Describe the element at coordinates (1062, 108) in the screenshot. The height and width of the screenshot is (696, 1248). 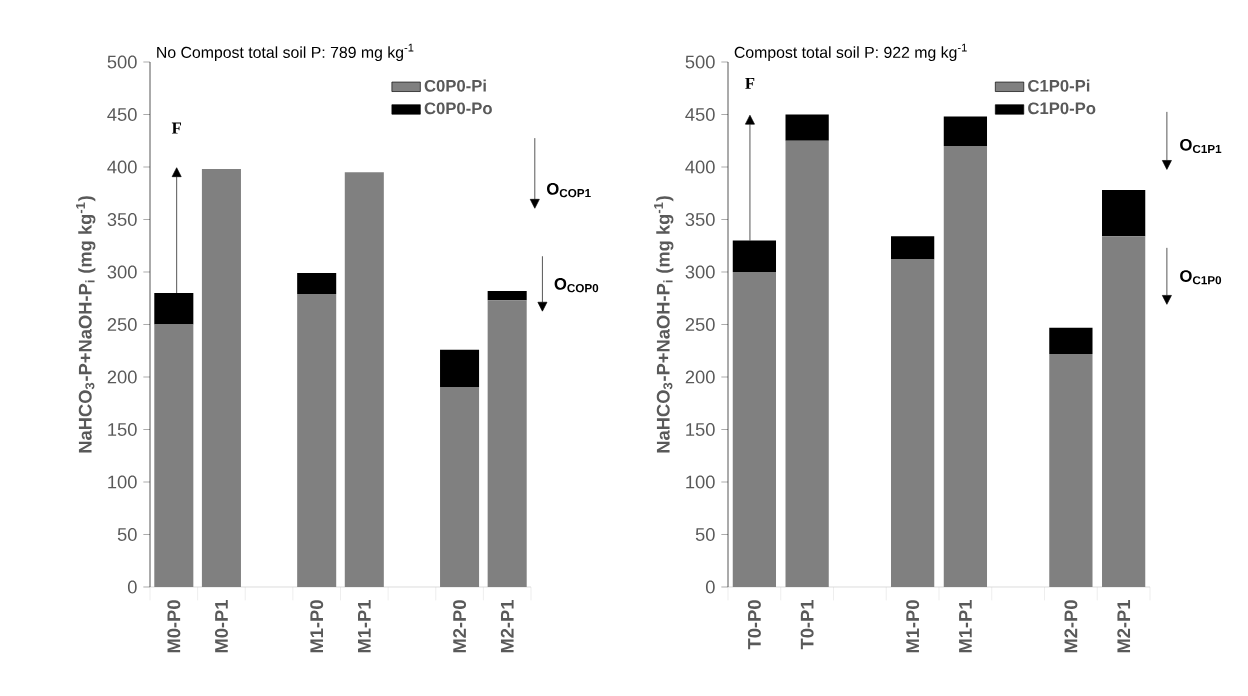
I see `legend-label: C1P0-Po` at that location.